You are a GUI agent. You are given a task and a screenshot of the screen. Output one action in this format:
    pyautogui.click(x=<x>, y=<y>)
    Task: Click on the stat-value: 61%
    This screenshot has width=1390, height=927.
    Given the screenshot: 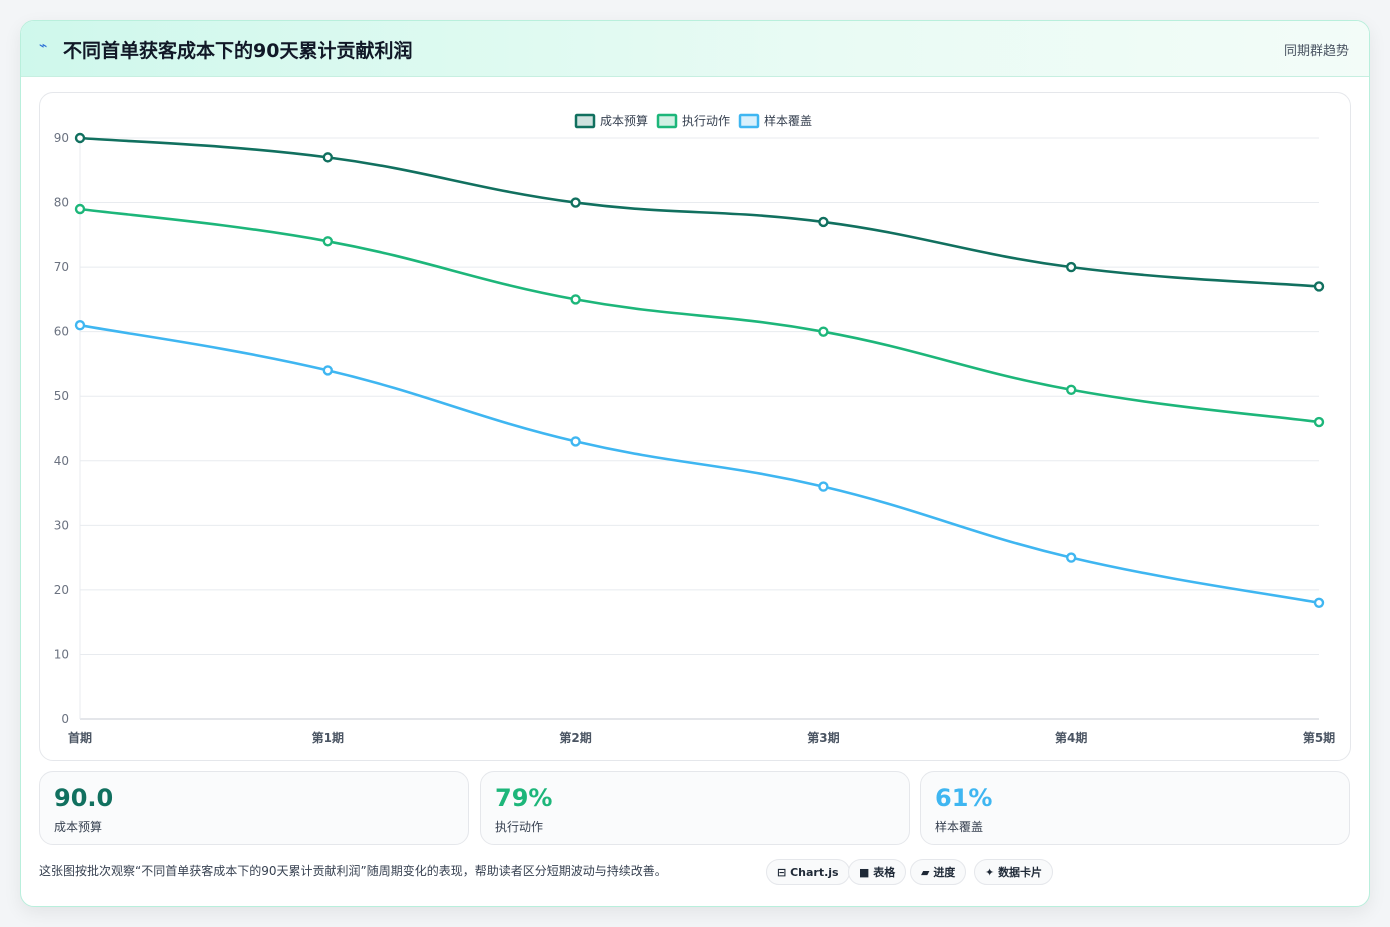 What is the action you would take?
    pyautogui.click(x=964, y=798)
    